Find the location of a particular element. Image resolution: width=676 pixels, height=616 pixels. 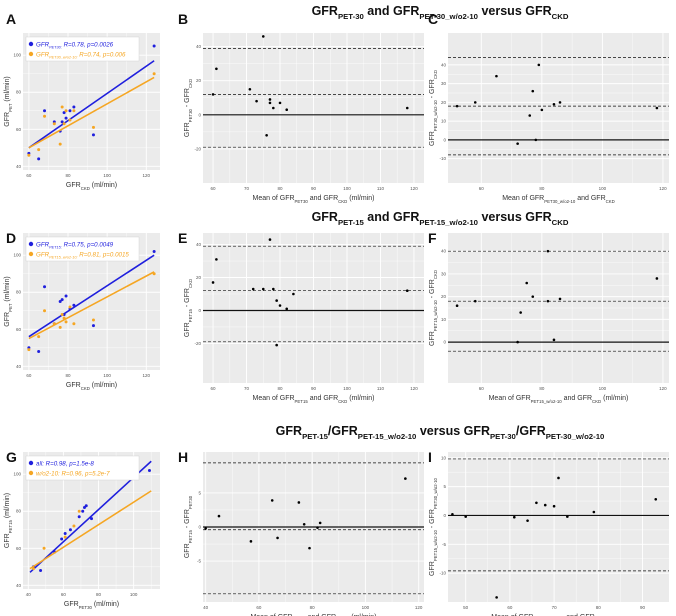

text-part: and GFR is located at coordinates (392, 11).